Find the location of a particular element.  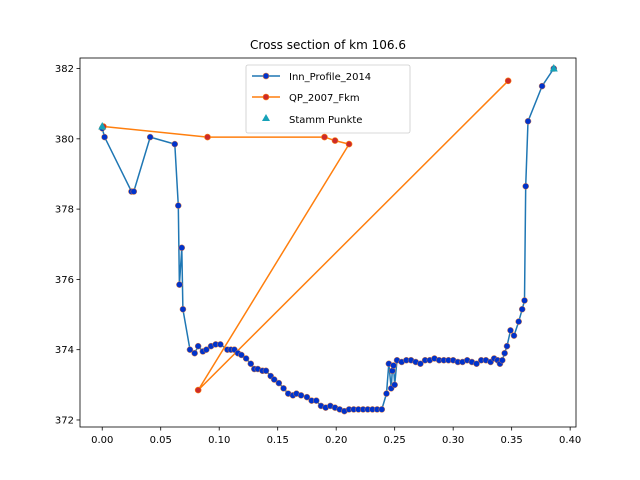

legend-entry-inn-profile: Inn_Profile_2014 is located at coordinates (311, 77).